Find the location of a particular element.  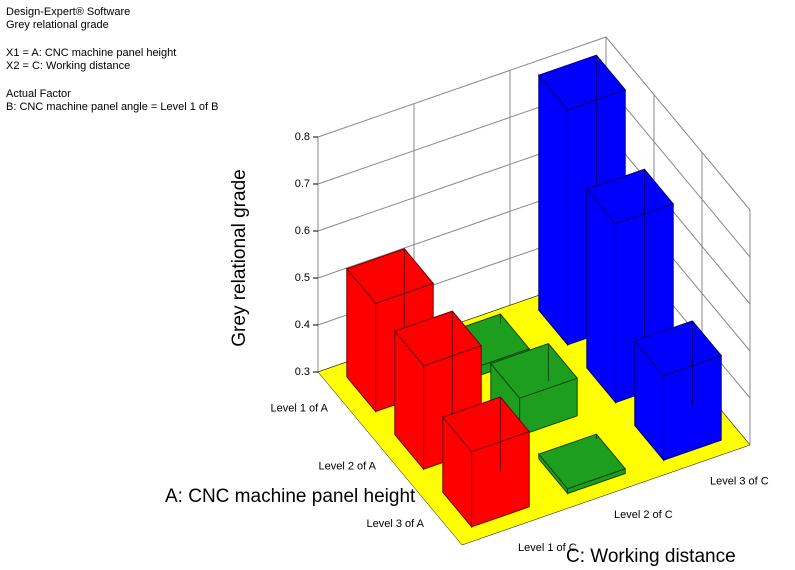

x-tick-label: Level 1 of A is located at coordinates (300, 409).